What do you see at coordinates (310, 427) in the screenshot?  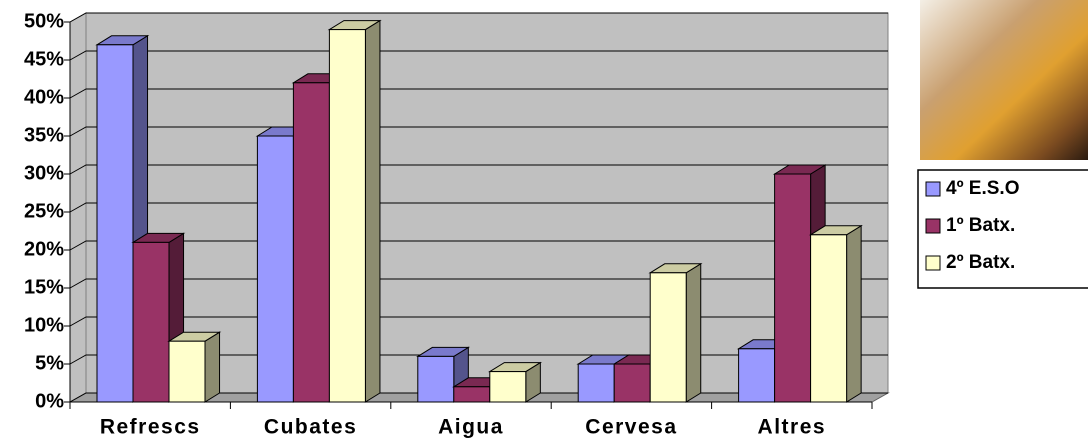 I see `x-tick-label: Cubates` at bounding box center [310, 427].